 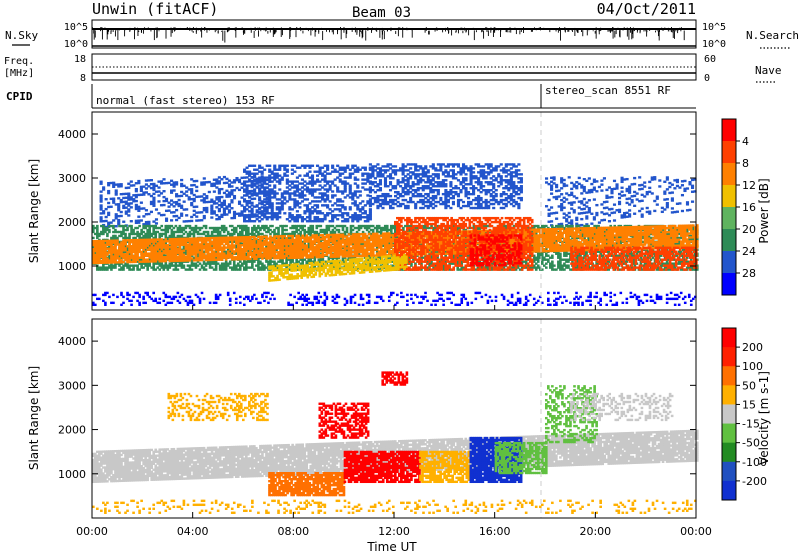 What do you see at coordinates (707, 78) in the screenshot?
I see `nave-tick-bottom: 0` at bounding box center [707, 78].